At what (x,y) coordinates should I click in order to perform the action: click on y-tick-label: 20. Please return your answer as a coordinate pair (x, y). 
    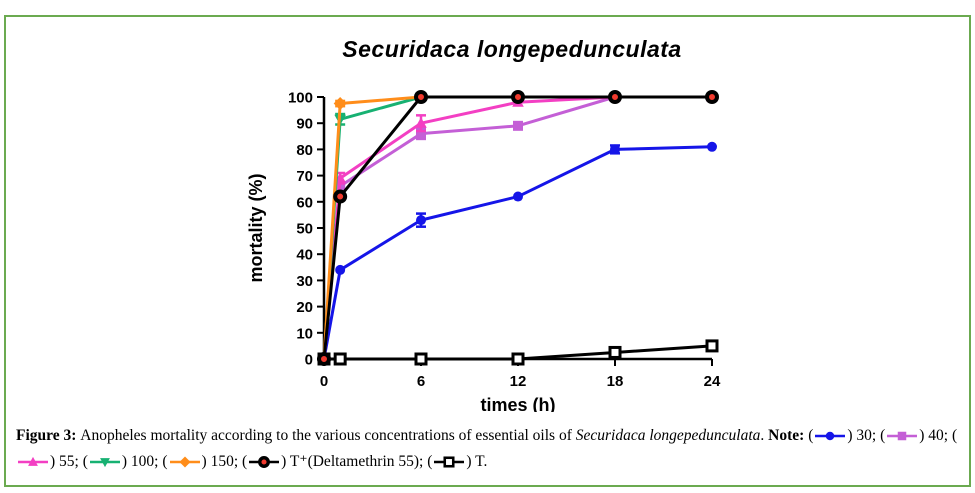
    Looking at the image, I should click on (304, 307).